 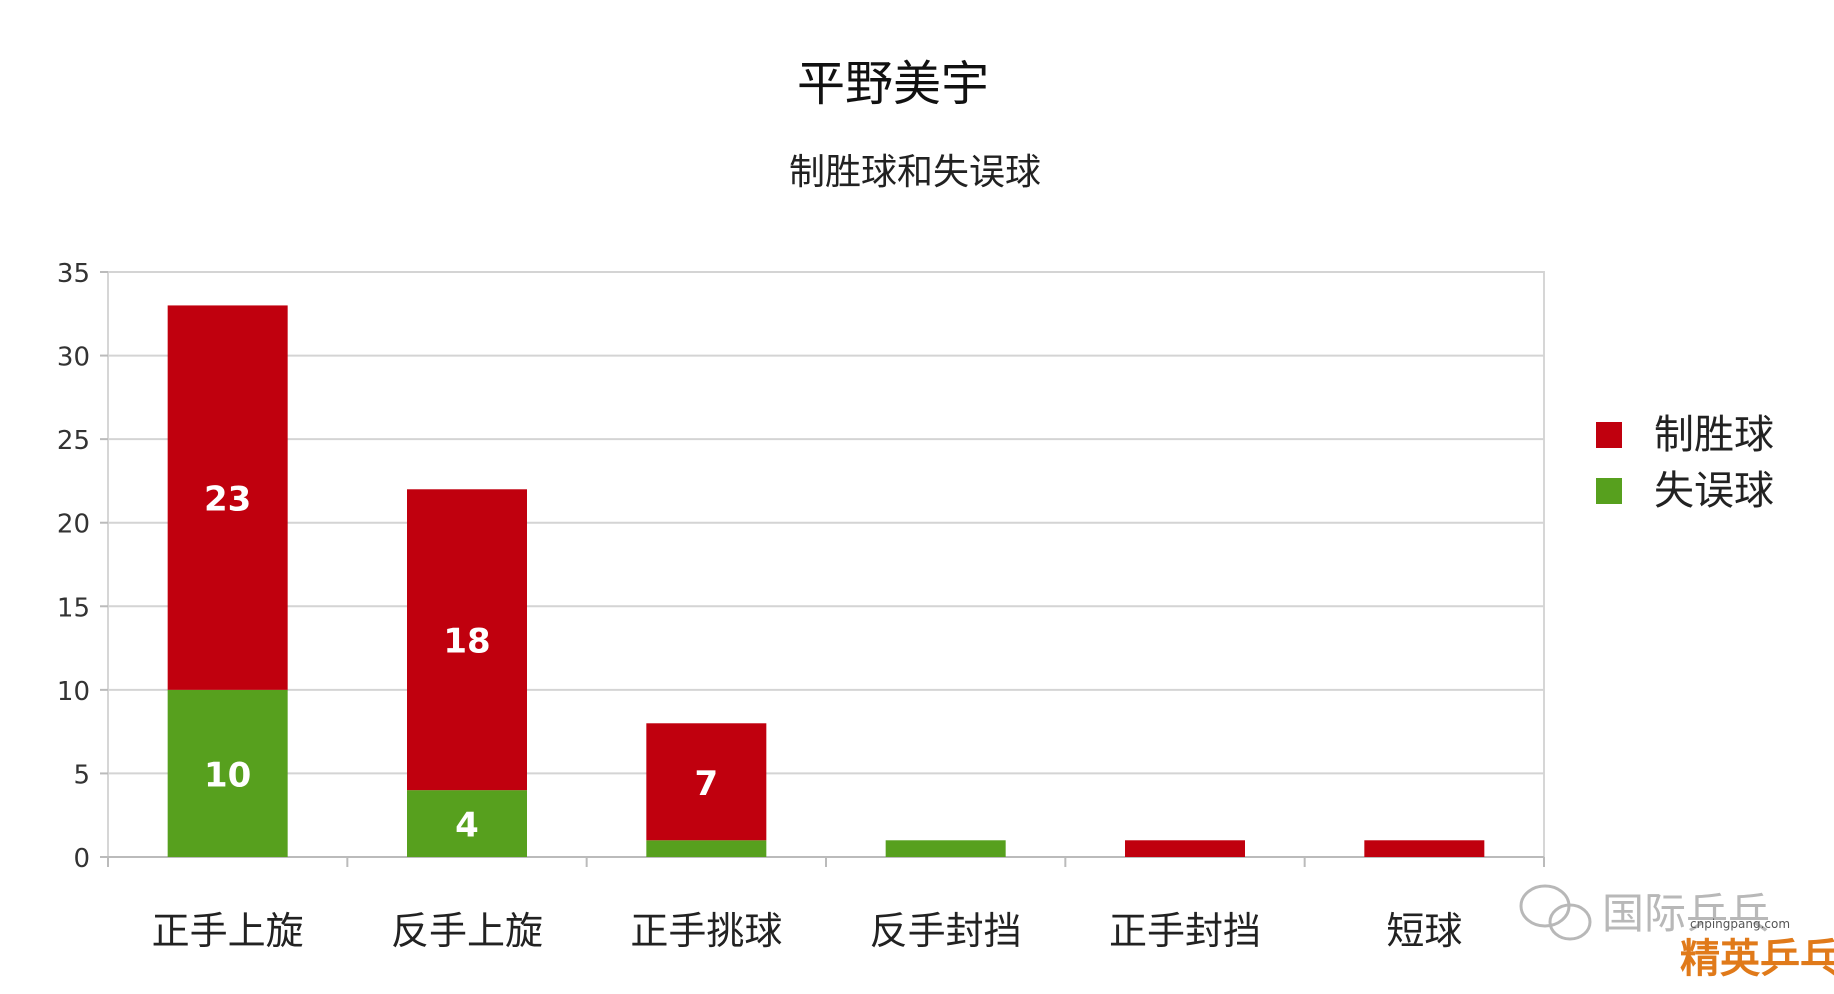 I want to click on x-tick-label: 正手封挡, so click(x=1185, y=931).